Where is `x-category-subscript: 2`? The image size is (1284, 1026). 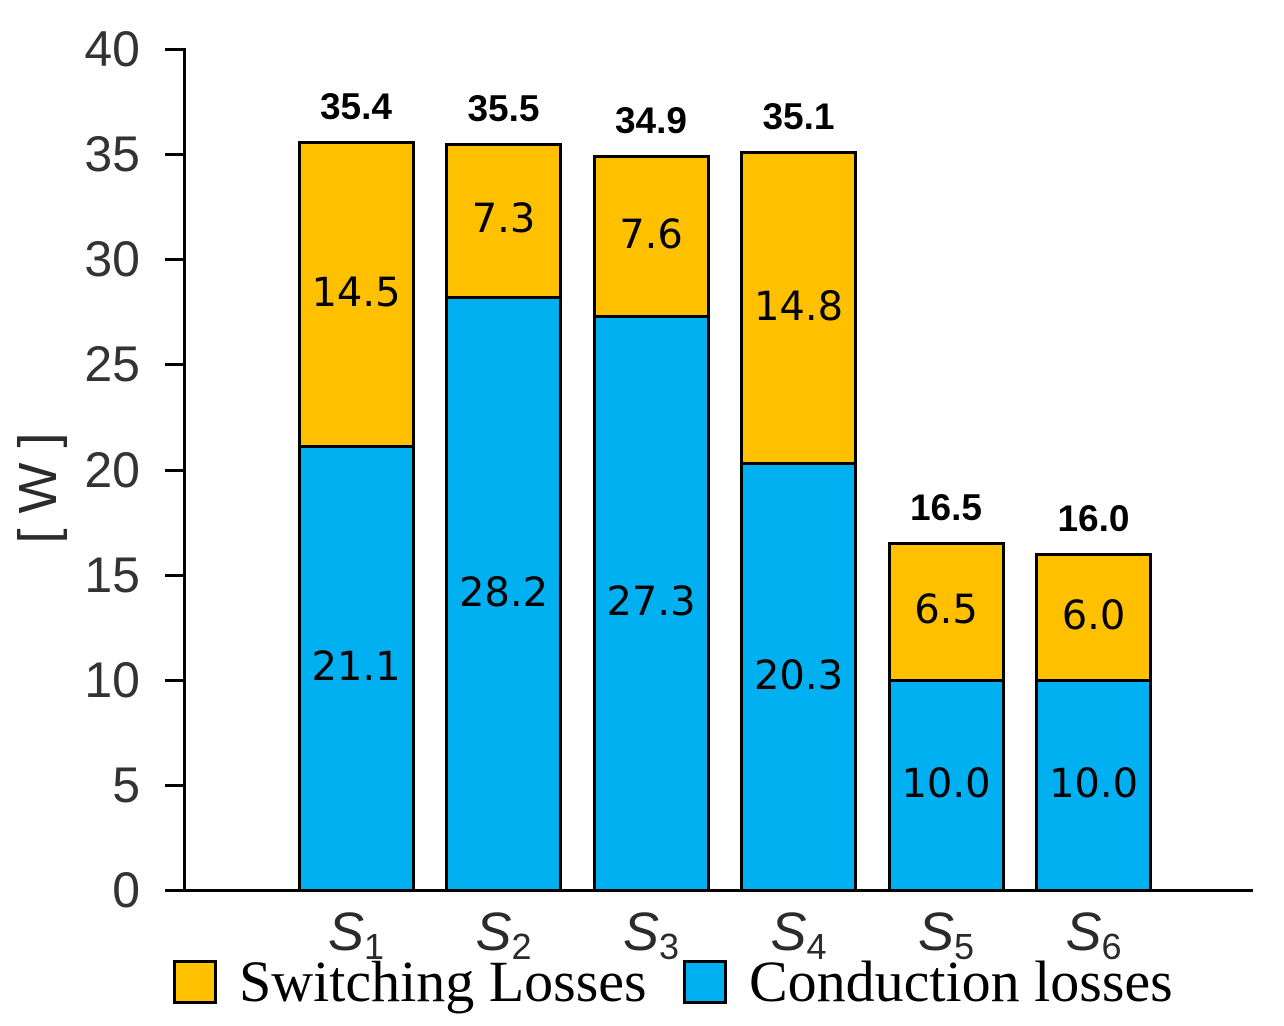 x-category-subscript: 2 is located at coordinates (521, 946).